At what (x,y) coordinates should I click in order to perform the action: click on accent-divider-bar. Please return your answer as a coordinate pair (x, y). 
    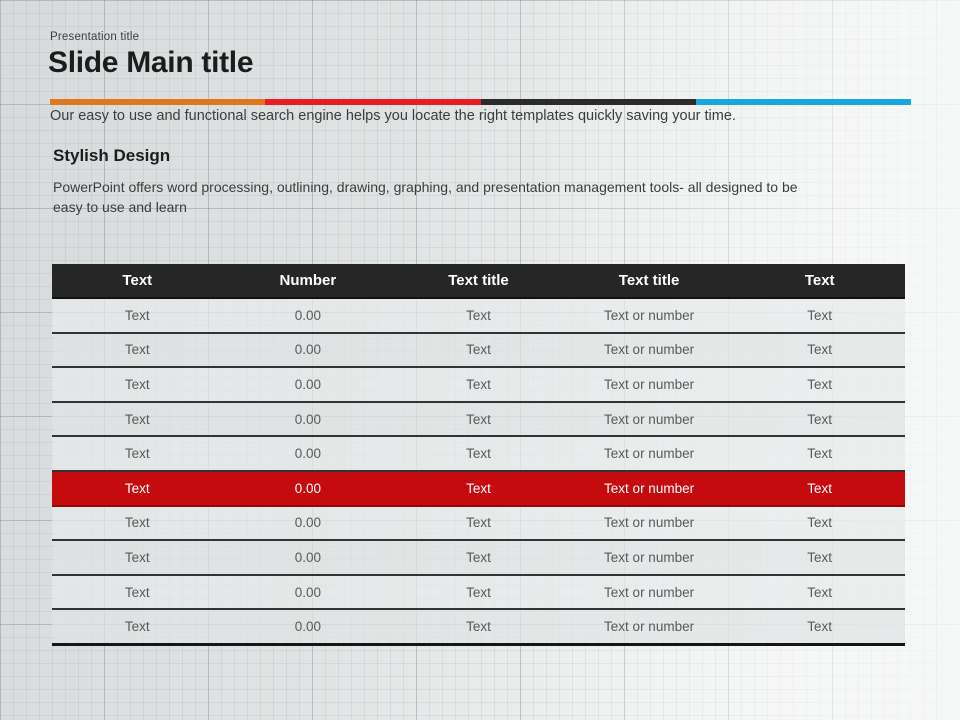
    Looking at the image, I should click on (480, 102).